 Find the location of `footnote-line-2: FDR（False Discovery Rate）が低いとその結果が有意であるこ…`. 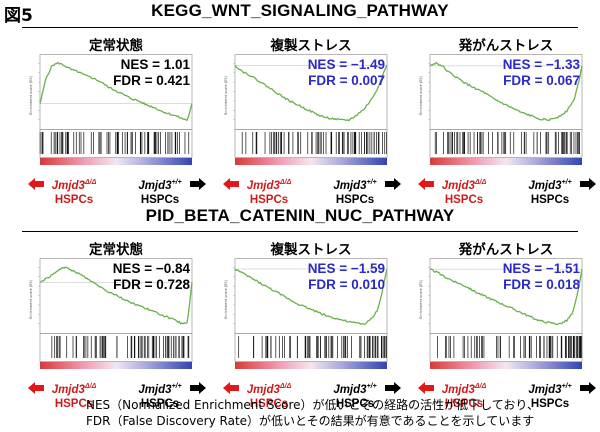

footnote-line-2: FDR（False Discovery Rate）が低いとその結果が有意であるこ… is located at coordinates (310, 421).